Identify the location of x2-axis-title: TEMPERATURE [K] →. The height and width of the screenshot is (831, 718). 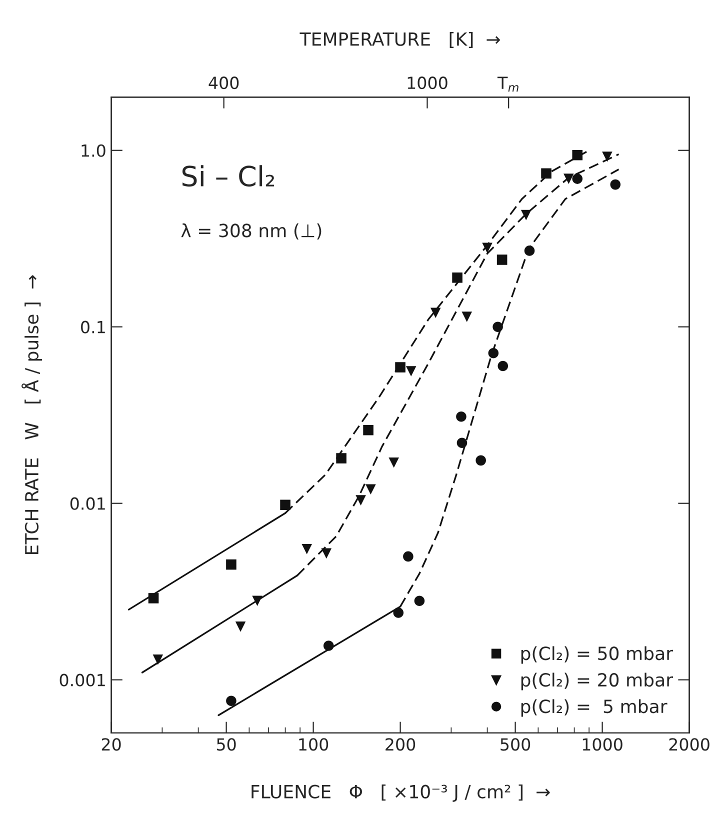
(400, 40).